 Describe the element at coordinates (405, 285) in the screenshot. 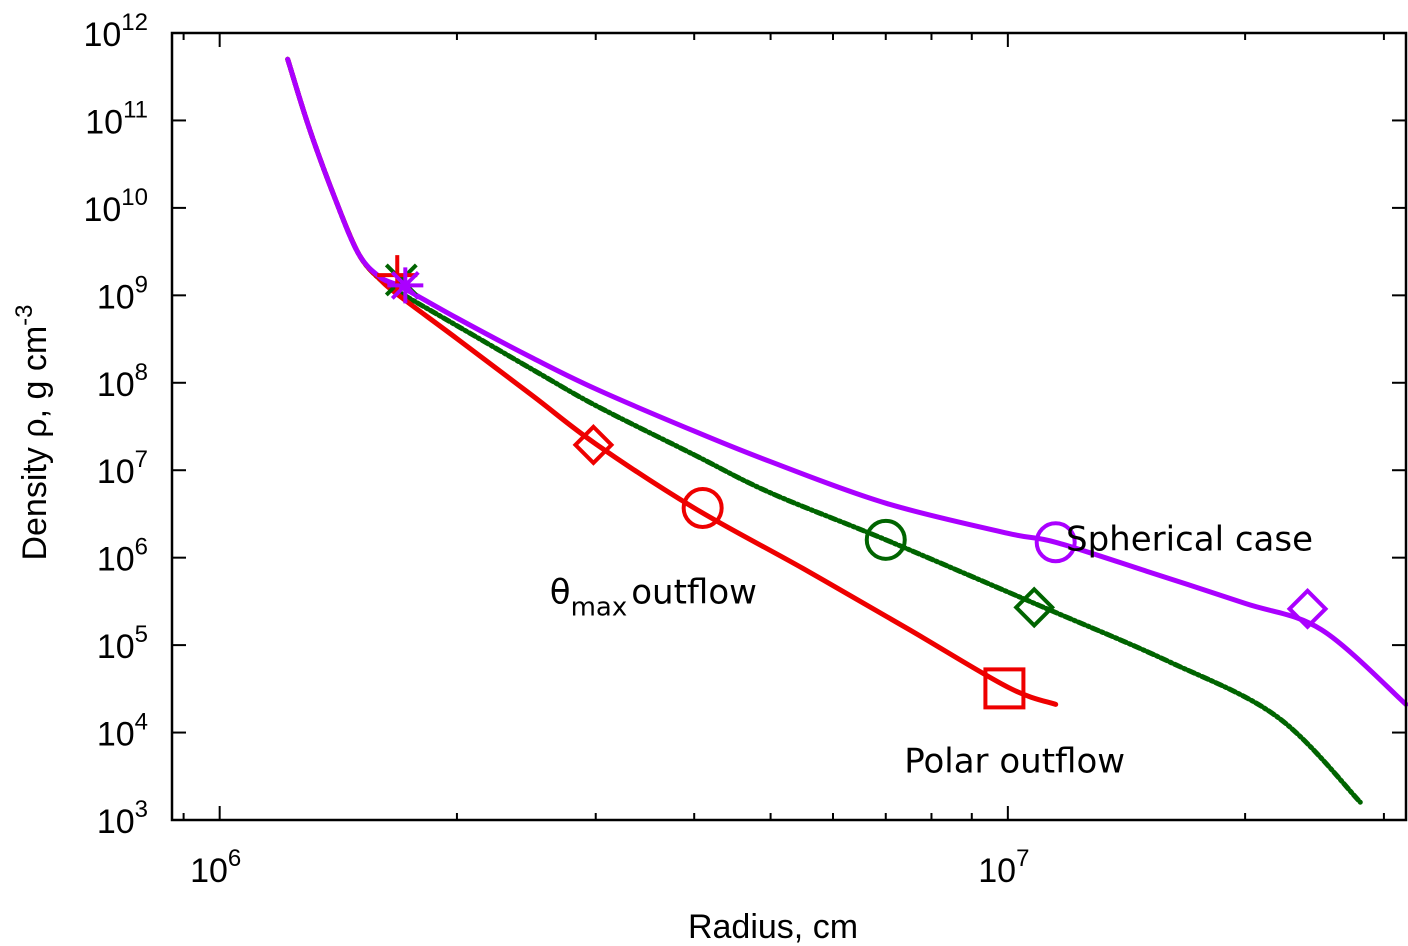

I see `marker-asterisk` at that location.